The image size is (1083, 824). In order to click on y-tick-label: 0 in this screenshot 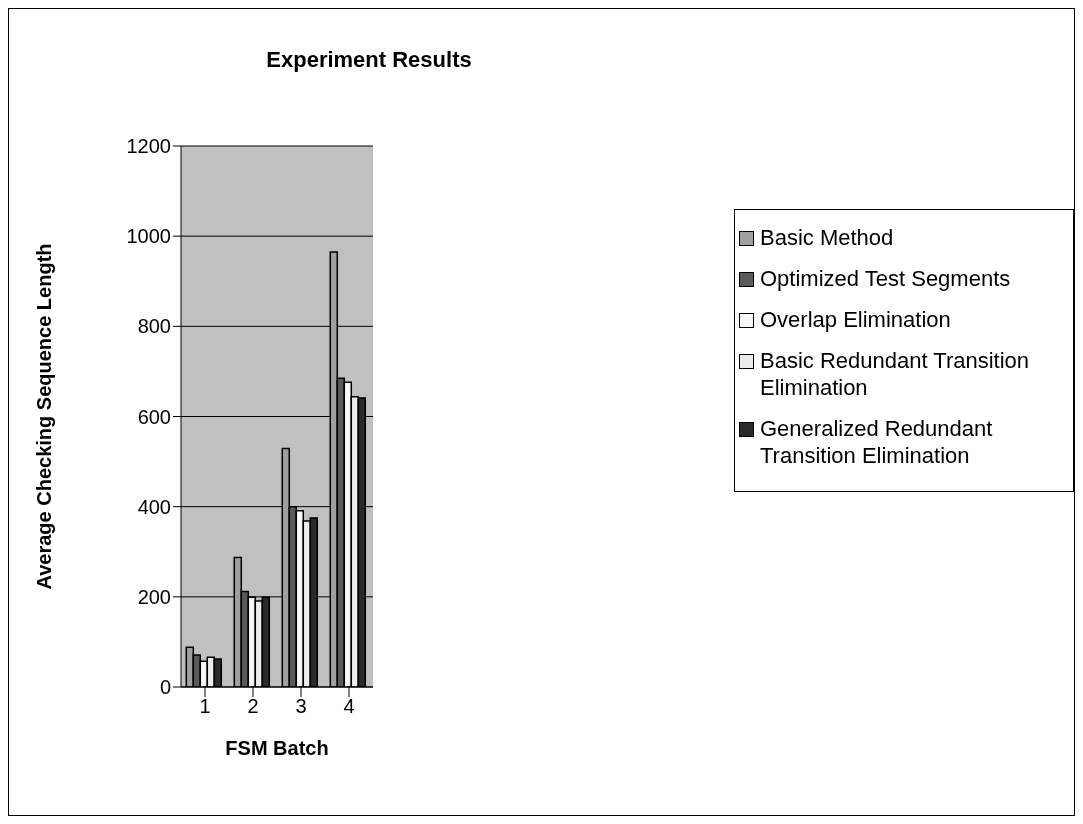, I will do `click(165, 687)`.